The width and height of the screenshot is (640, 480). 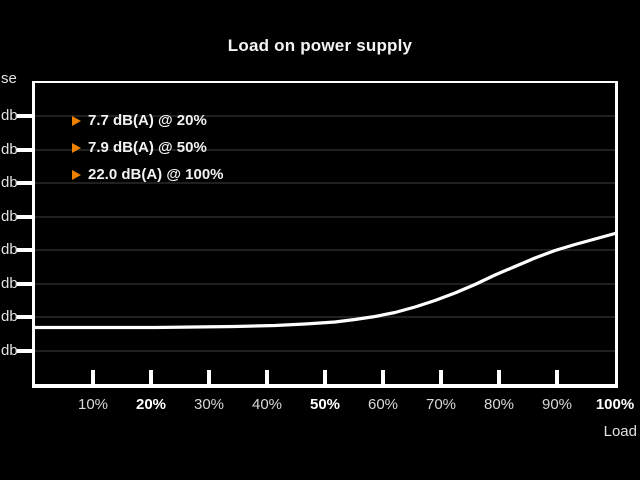 What do you see at coordinates (620, 431) in the screenshot?
I see `x-axis-title: Load` at bounding box center [620, 431].